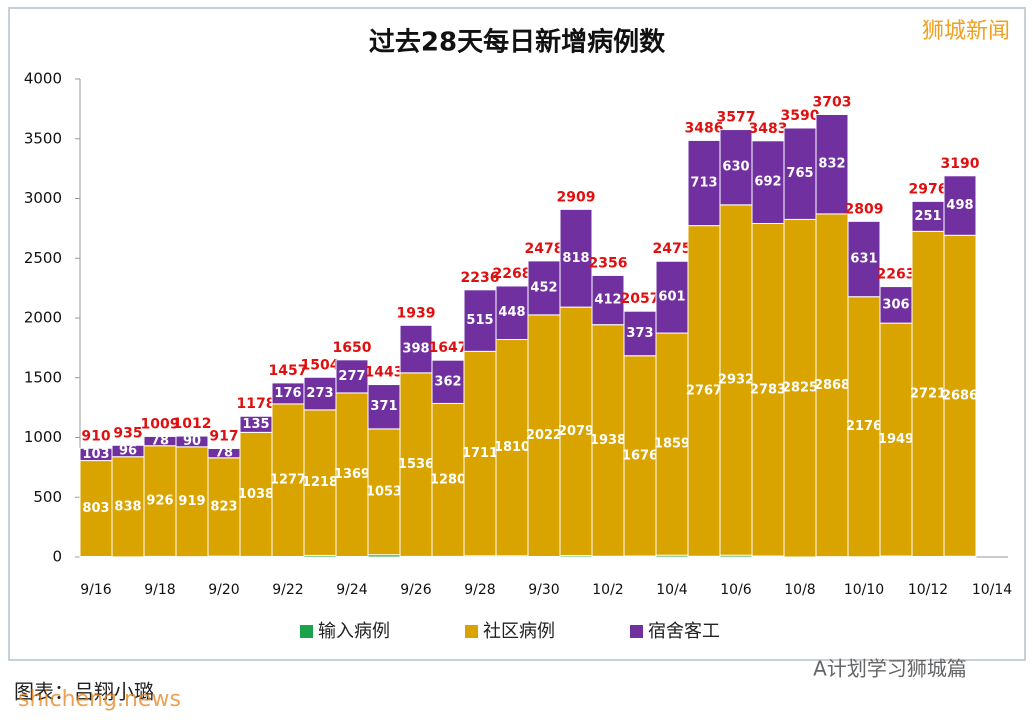 The width and height of the screenshot is (1033, 720). What do you see at coordinates (896, 439) in the screenshot?
I see `data-label: 1949` at bounding box center [896, 439].